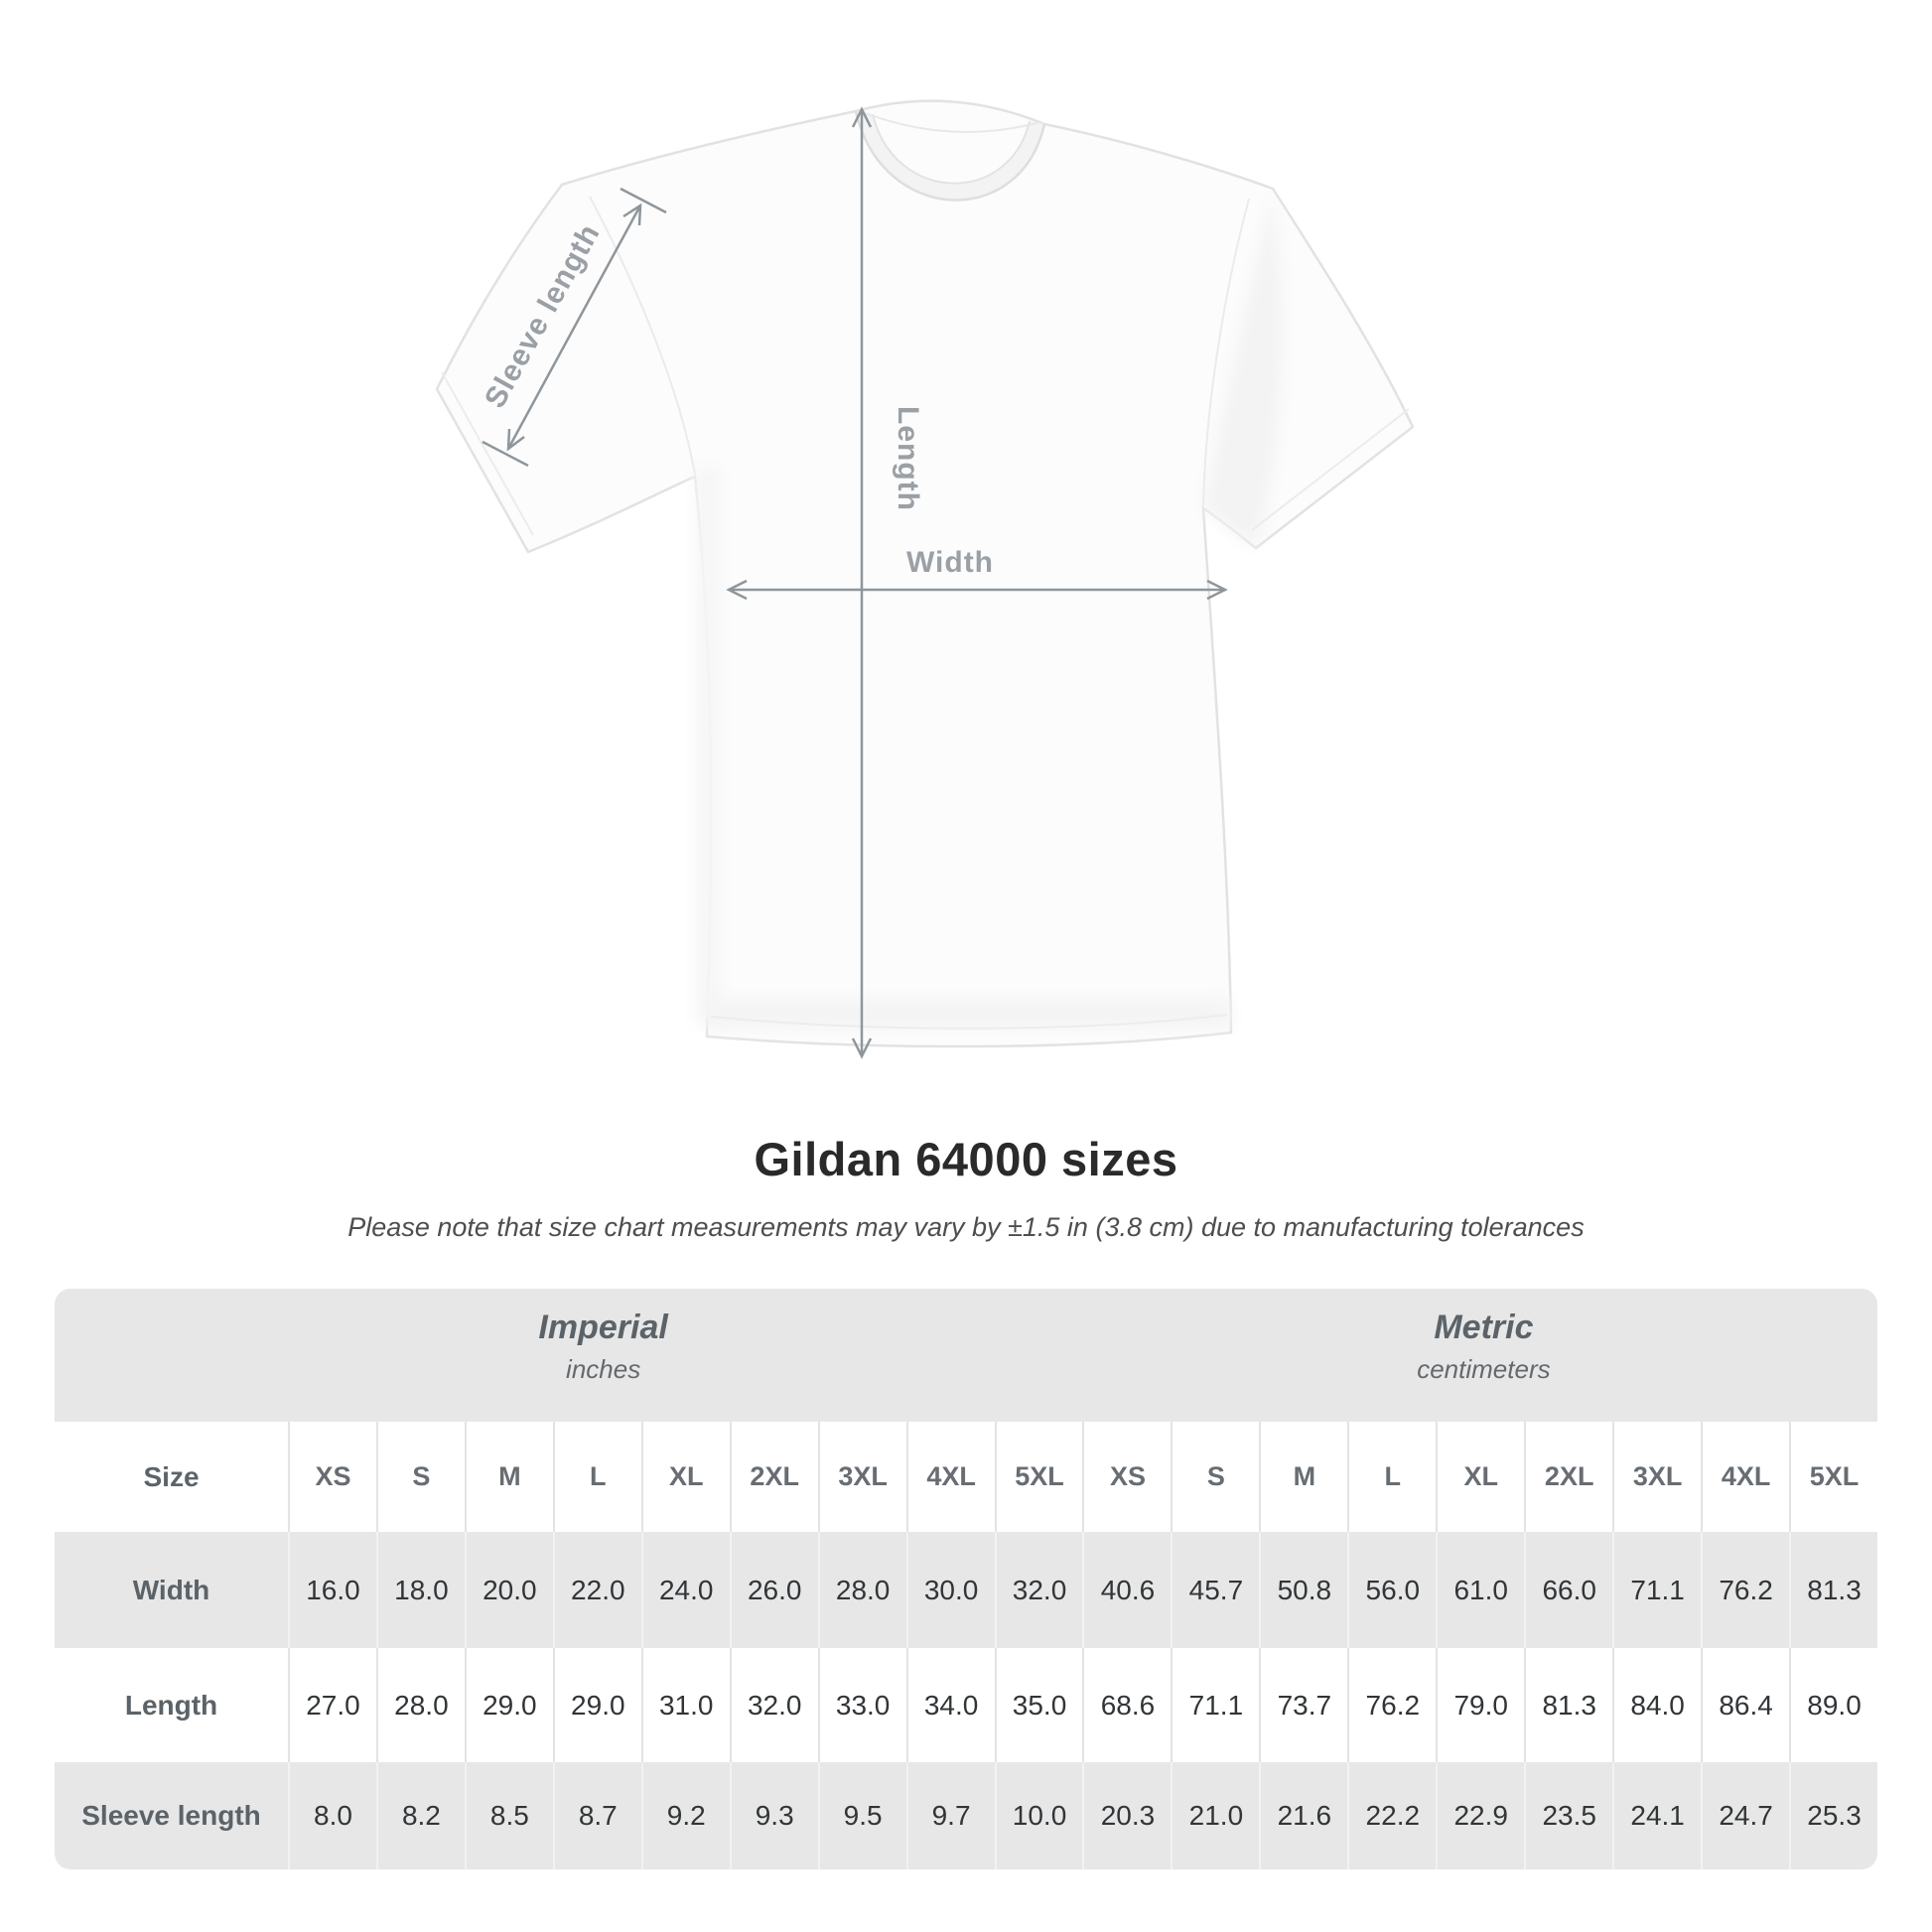 The width and height of the screenshot is (1932, 1932). Describe the element at coordinates (1303, 1705) in the screenshot. I see `value-cell: 73.7` at that location.